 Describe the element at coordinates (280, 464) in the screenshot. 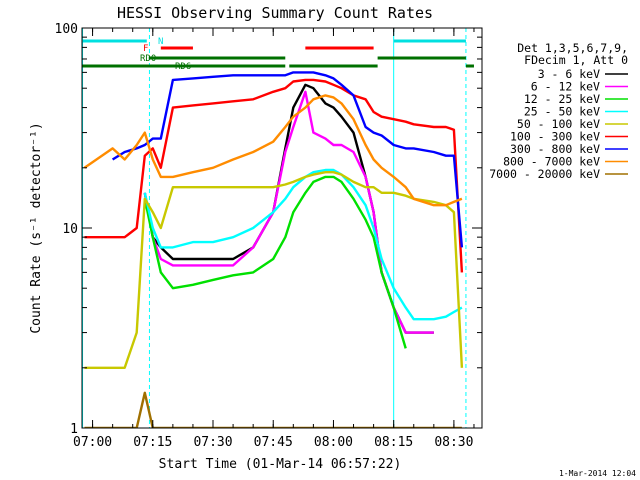

I see `x-axis-title: Start Time (01-Mar-14 06:57:22)` at that location.